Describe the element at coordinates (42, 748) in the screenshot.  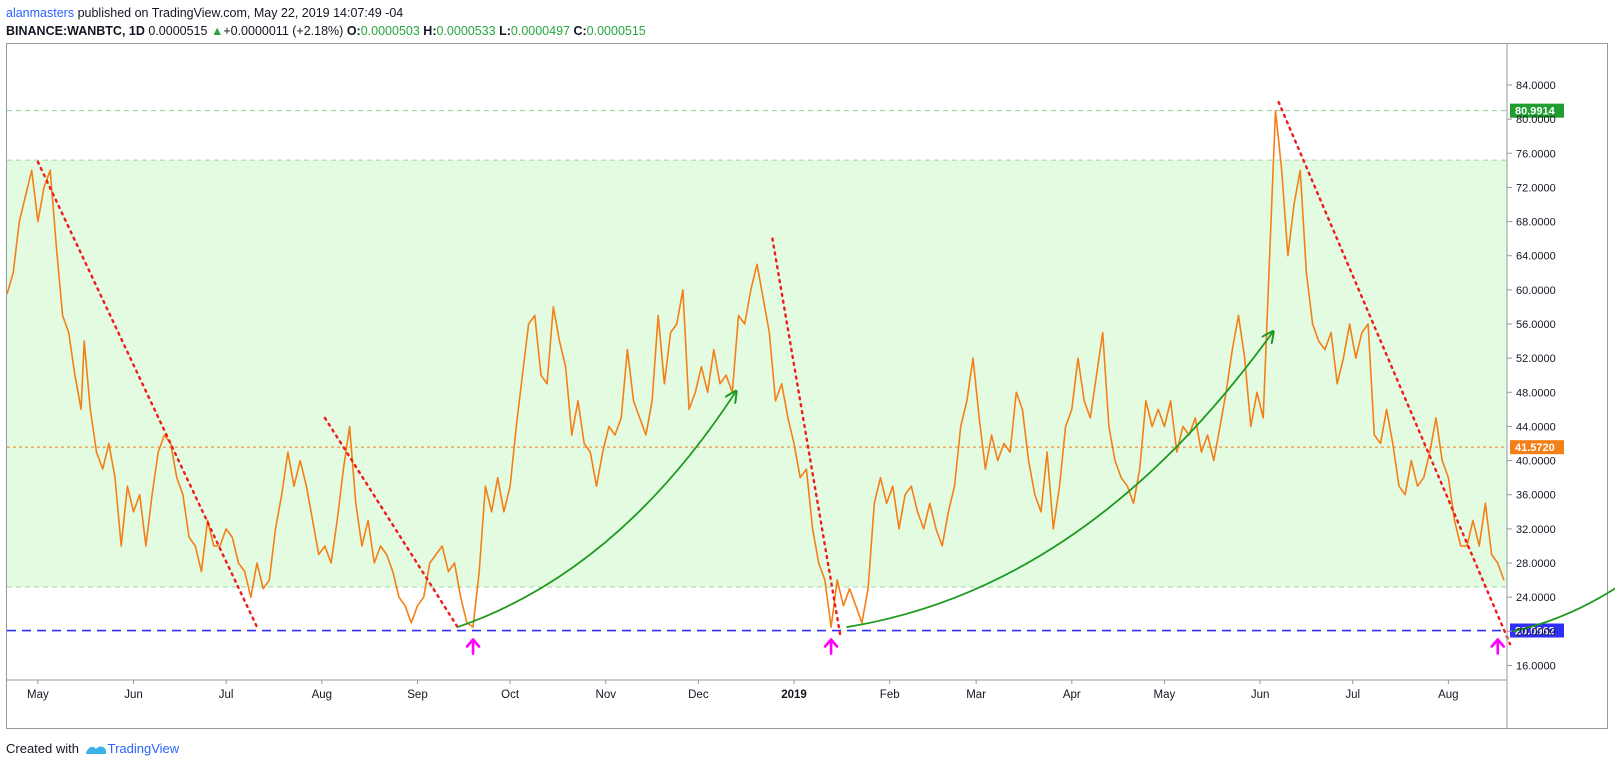
I see `created-with-text: Created with` at that location.